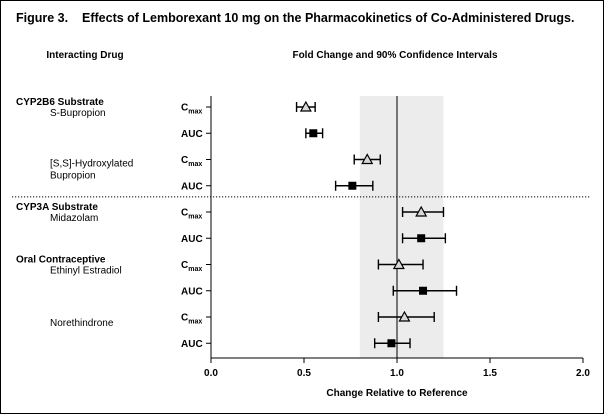 This screenshot has height=414, width=604. Describe the element at coordinates (61, 260) in the screenshot. I see `group-label: Oral Contraceptive` at that location.